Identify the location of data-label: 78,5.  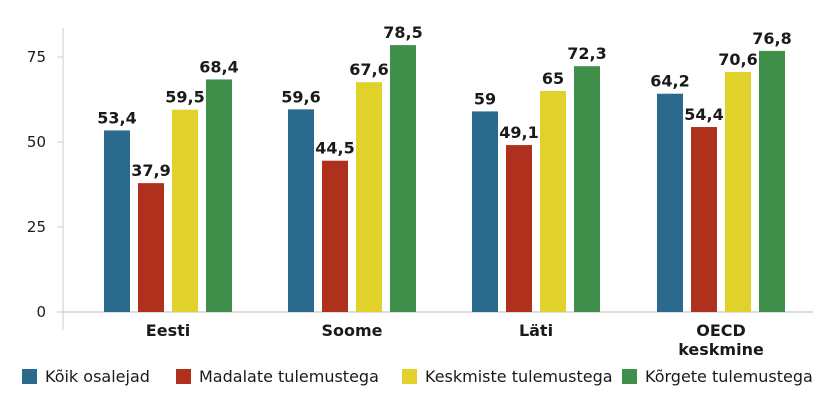
(402, 32).